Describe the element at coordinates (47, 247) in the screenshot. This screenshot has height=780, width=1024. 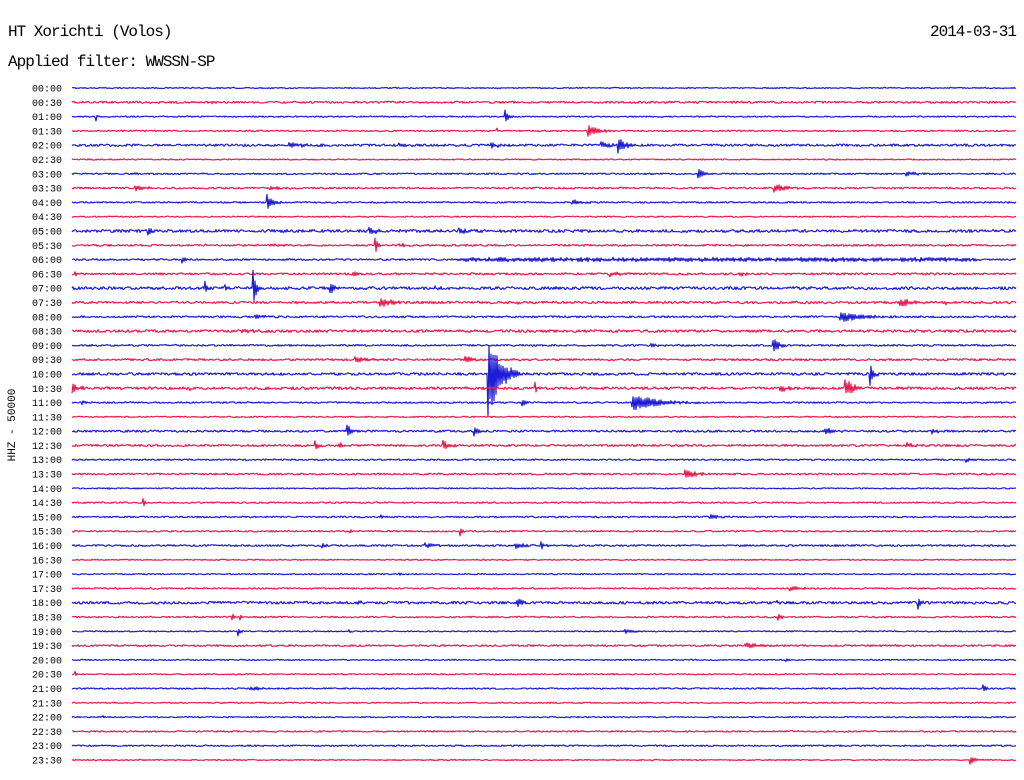
I see `time-label: 05:30` at that location.